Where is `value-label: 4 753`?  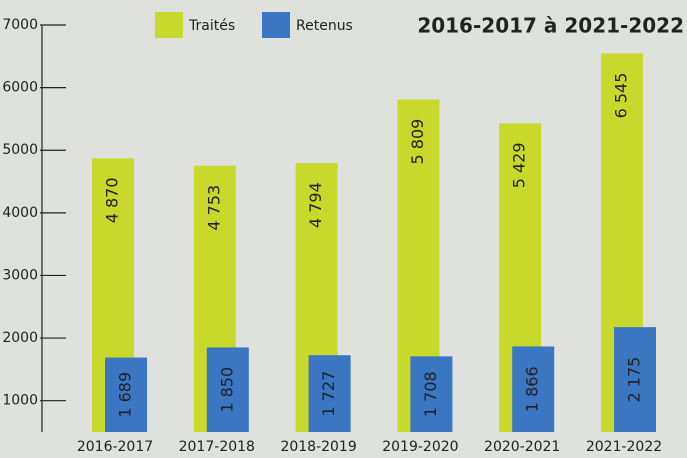
value-label: 4 753 is located at coordinates (213, 208).